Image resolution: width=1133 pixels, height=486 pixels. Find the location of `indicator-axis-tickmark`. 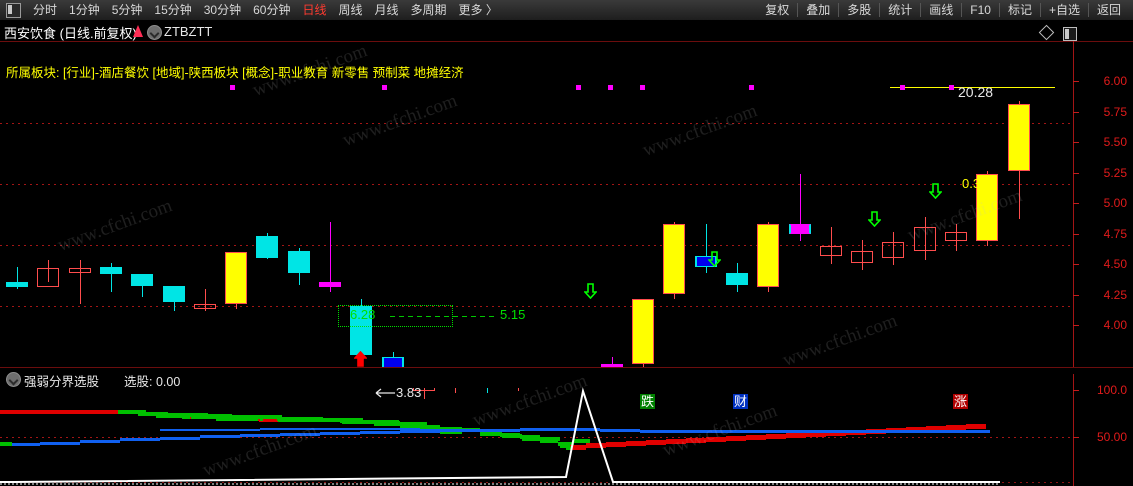

indicator-axis-tickmark is located at coordinates (1076, 437).